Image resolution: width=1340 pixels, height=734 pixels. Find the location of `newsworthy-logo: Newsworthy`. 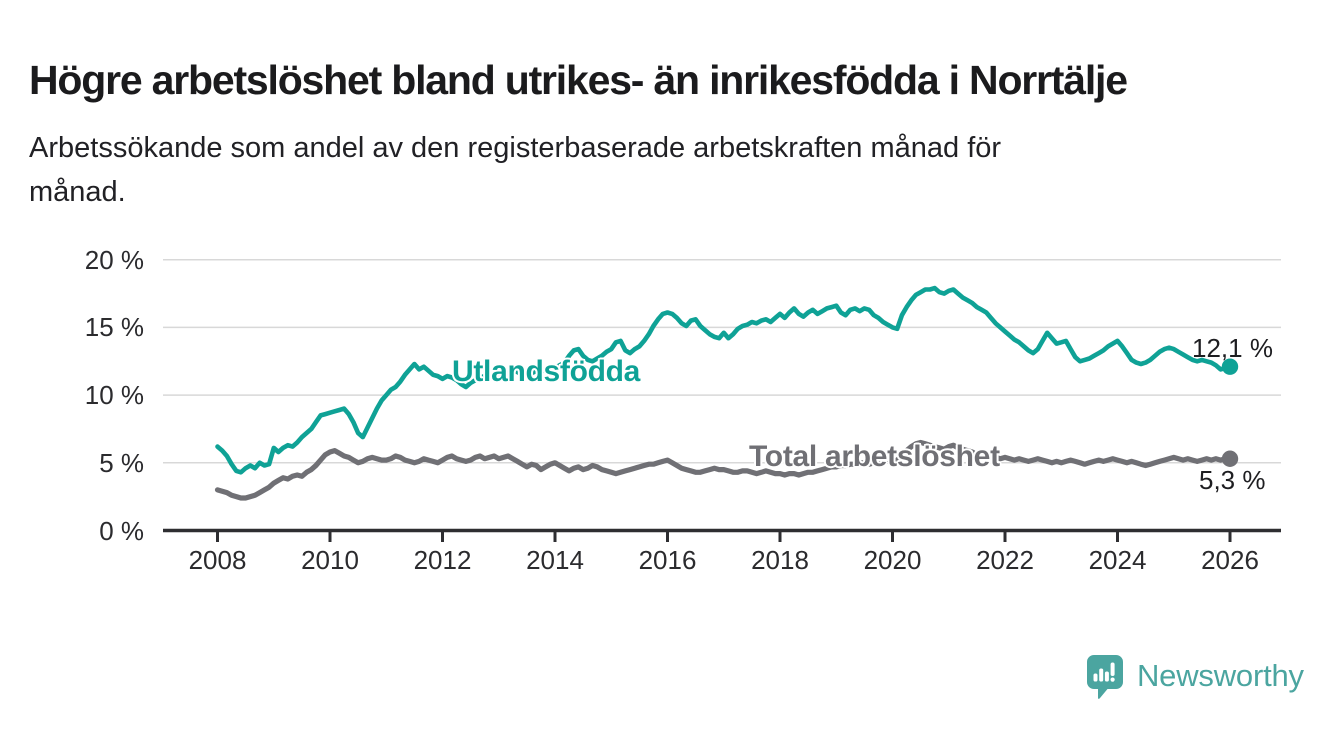

newsworthy-logo: Newsworthy is located at coordinates (1195, 677).